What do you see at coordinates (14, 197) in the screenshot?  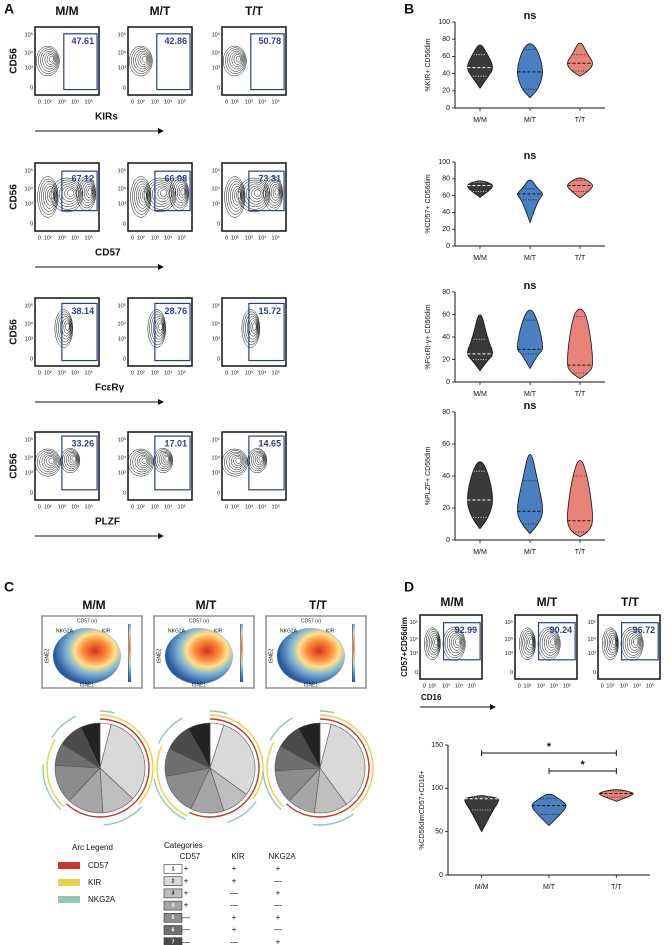 I see `y-axis-label: CD56` at bounding box center [14, 197].